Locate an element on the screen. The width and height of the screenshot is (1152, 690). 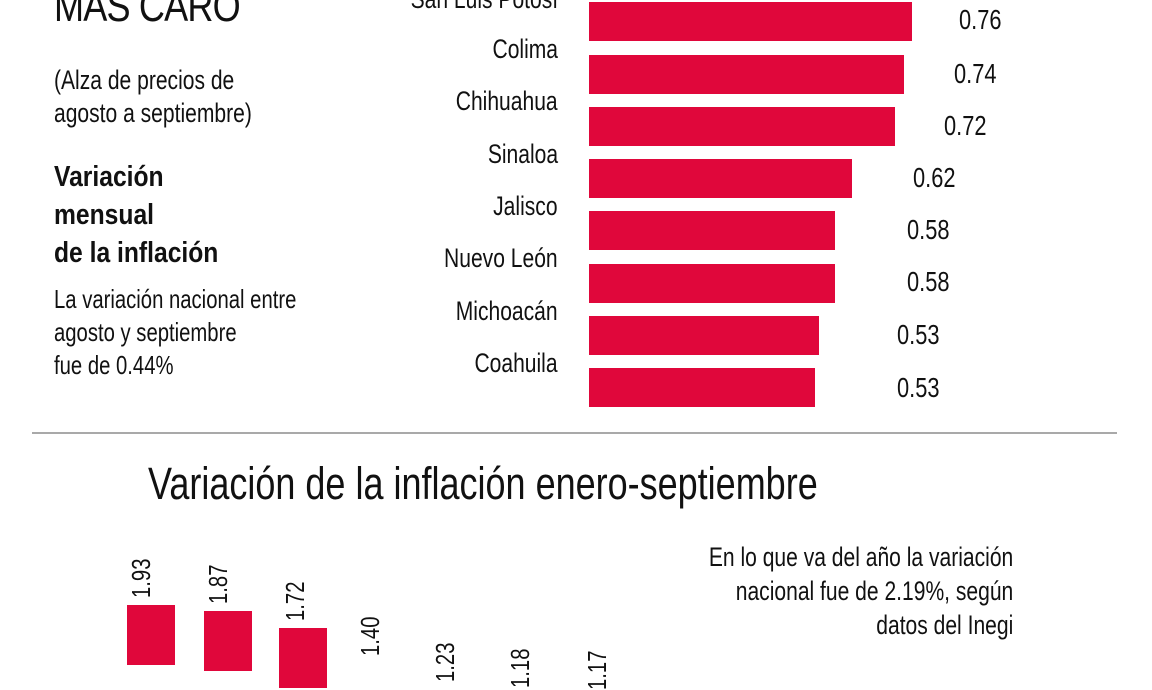
bar-value: 1.72 is located at coordinates (295, 601).